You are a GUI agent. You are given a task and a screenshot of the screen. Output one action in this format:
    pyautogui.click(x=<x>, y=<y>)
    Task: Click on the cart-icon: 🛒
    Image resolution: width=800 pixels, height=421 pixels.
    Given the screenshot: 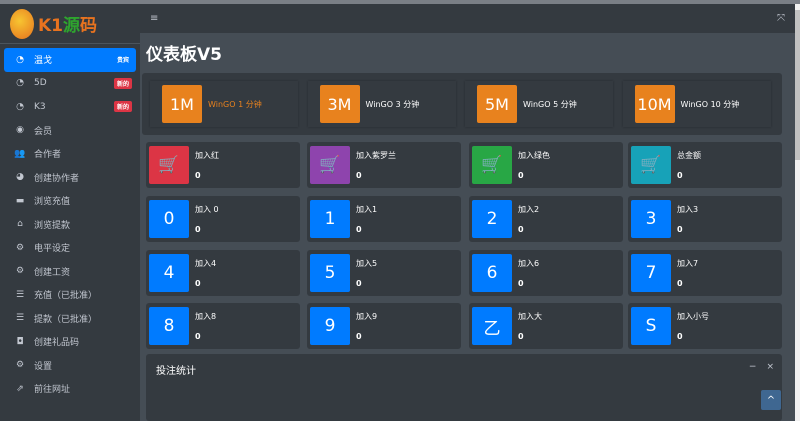 What is the action you would take?
    pyautogui.click(x=330, y=165)
    